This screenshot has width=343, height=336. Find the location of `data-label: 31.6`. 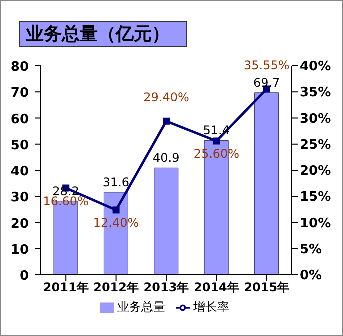

data-label: 31.6 is located at coordinates (116, 182).